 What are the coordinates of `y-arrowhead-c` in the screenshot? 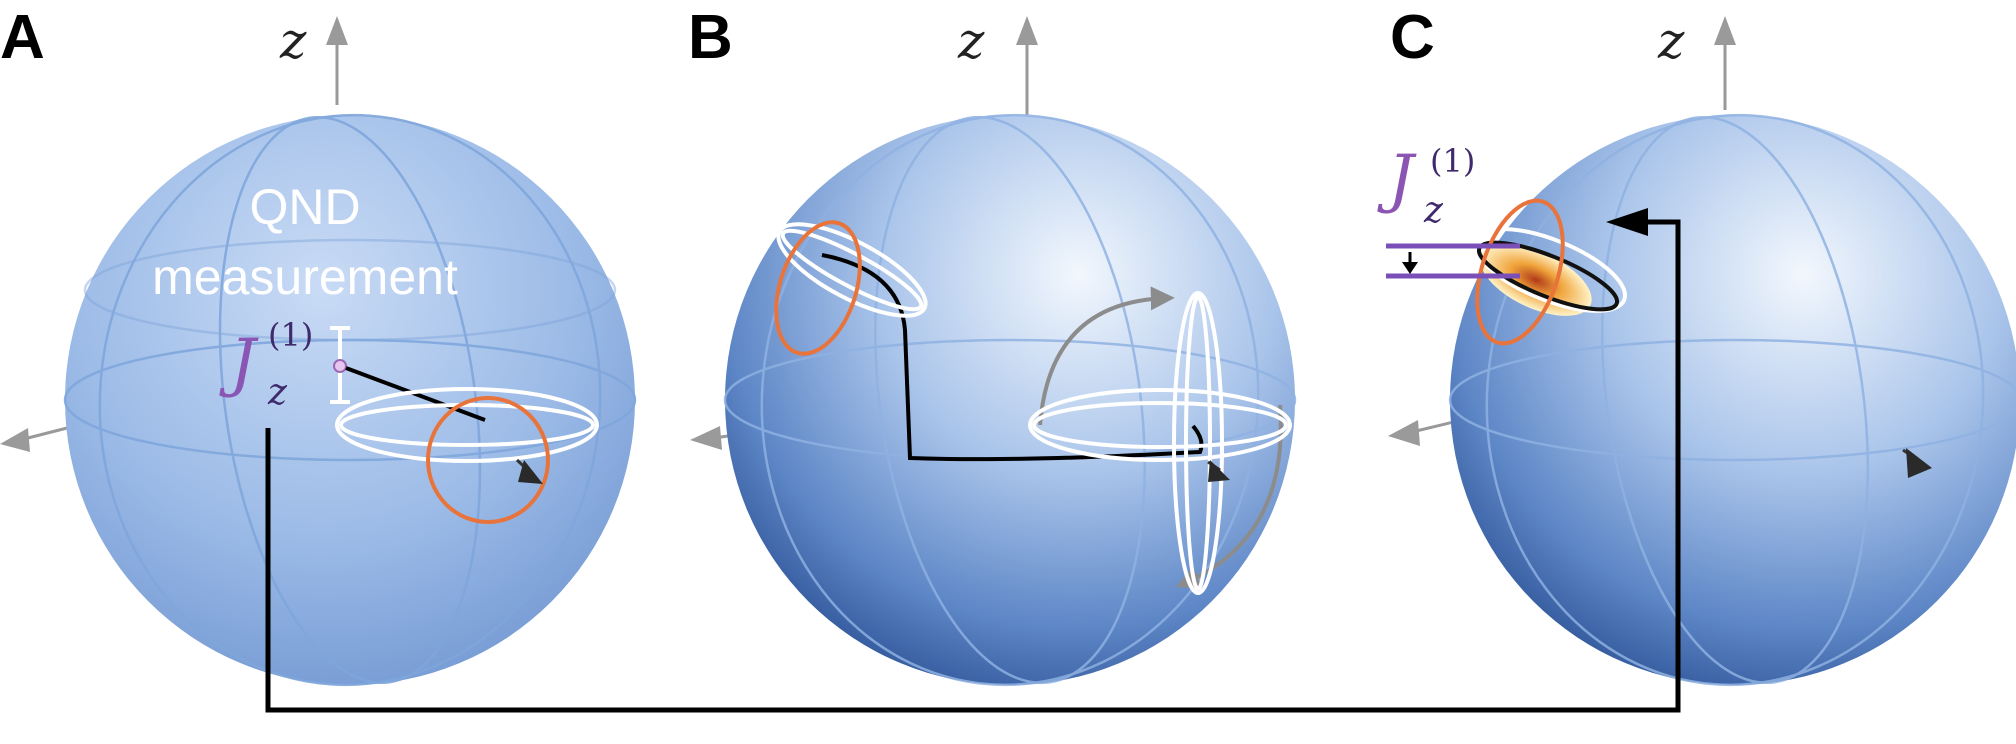 It's located at (1919, 463).